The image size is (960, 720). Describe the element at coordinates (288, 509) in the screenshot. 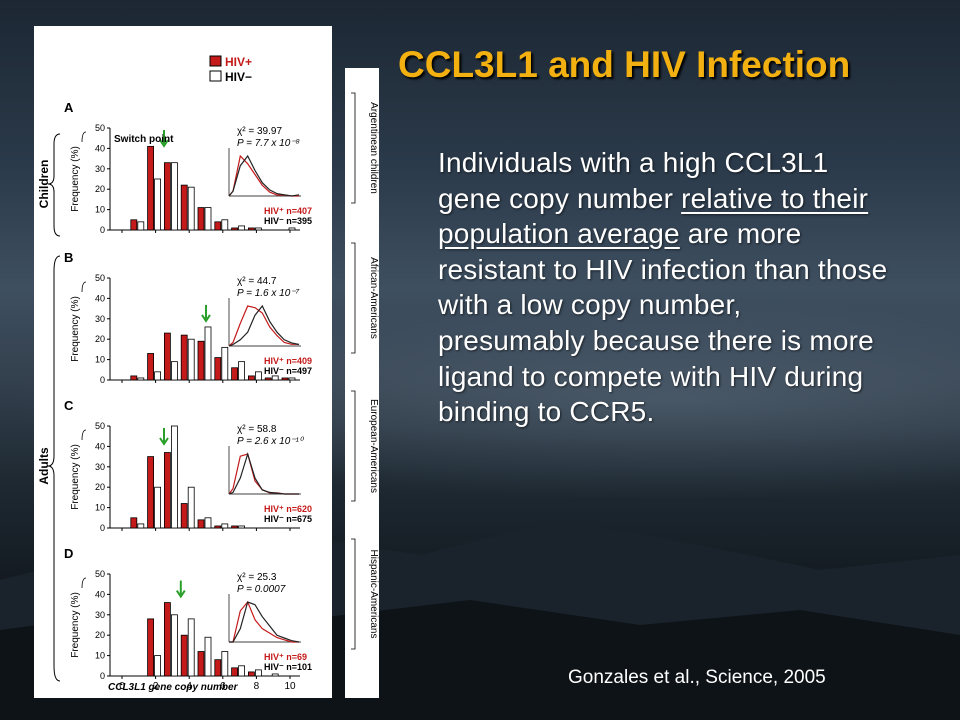

I see `n-hiv-pos: HIV⁺ n=620` at that location.